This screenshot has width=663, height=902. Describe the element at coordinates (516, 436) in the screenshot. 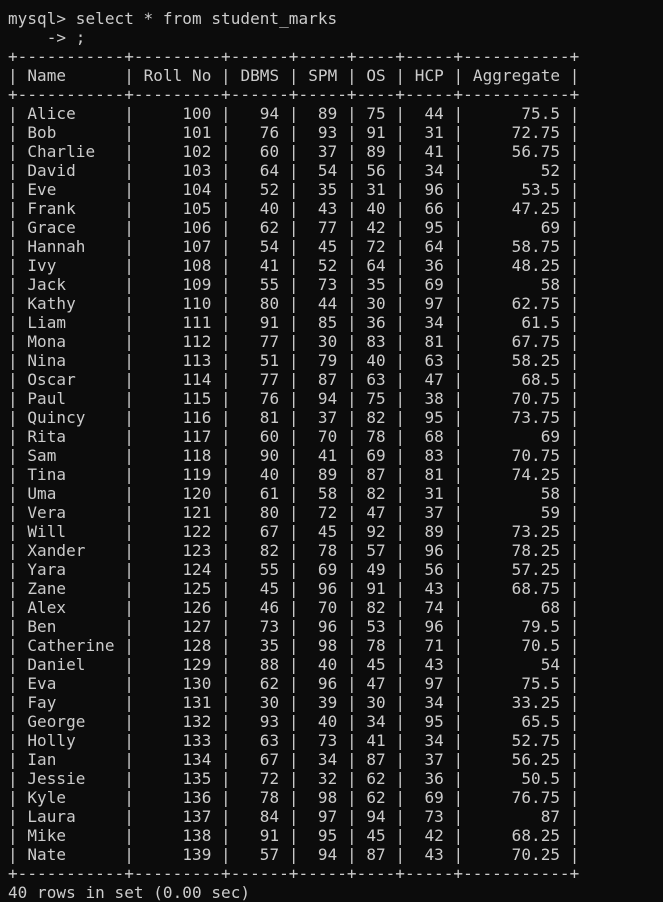

I see `cell-aggregate: 69` at that location.